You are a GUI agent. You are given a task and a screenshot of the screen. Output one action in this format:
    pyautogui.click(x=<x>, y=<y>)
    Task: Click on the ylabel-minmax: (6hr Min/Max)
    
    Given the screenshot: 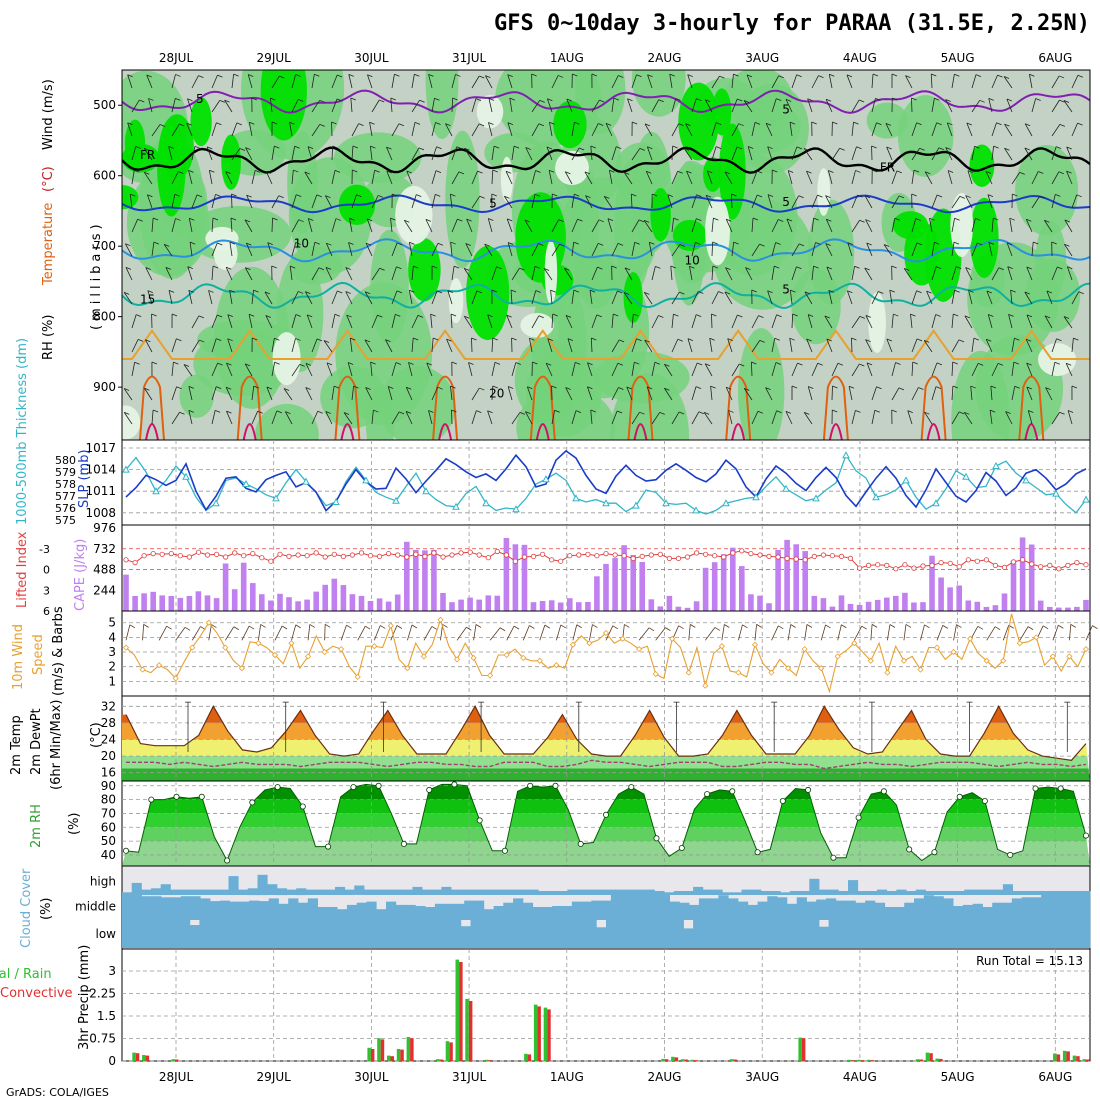 What is the action you would take?
    pyautogui.click(x=56, y=745)
    